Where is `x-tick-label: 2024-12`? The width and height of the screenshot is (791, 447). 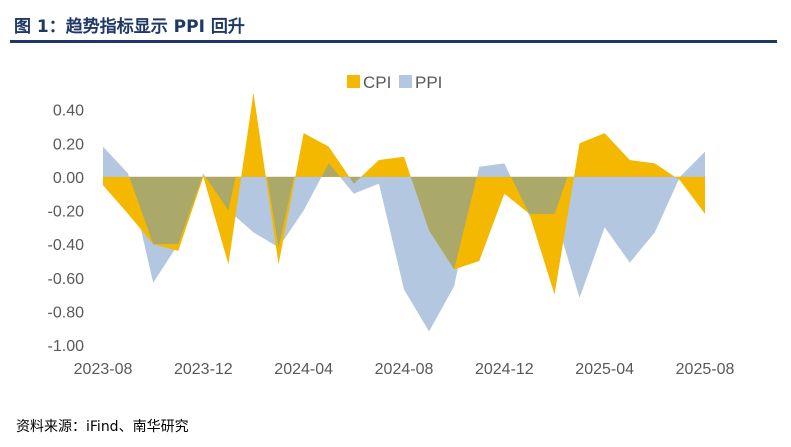 x-tick-label: 2024-12 is located at coordinates (504, 369).